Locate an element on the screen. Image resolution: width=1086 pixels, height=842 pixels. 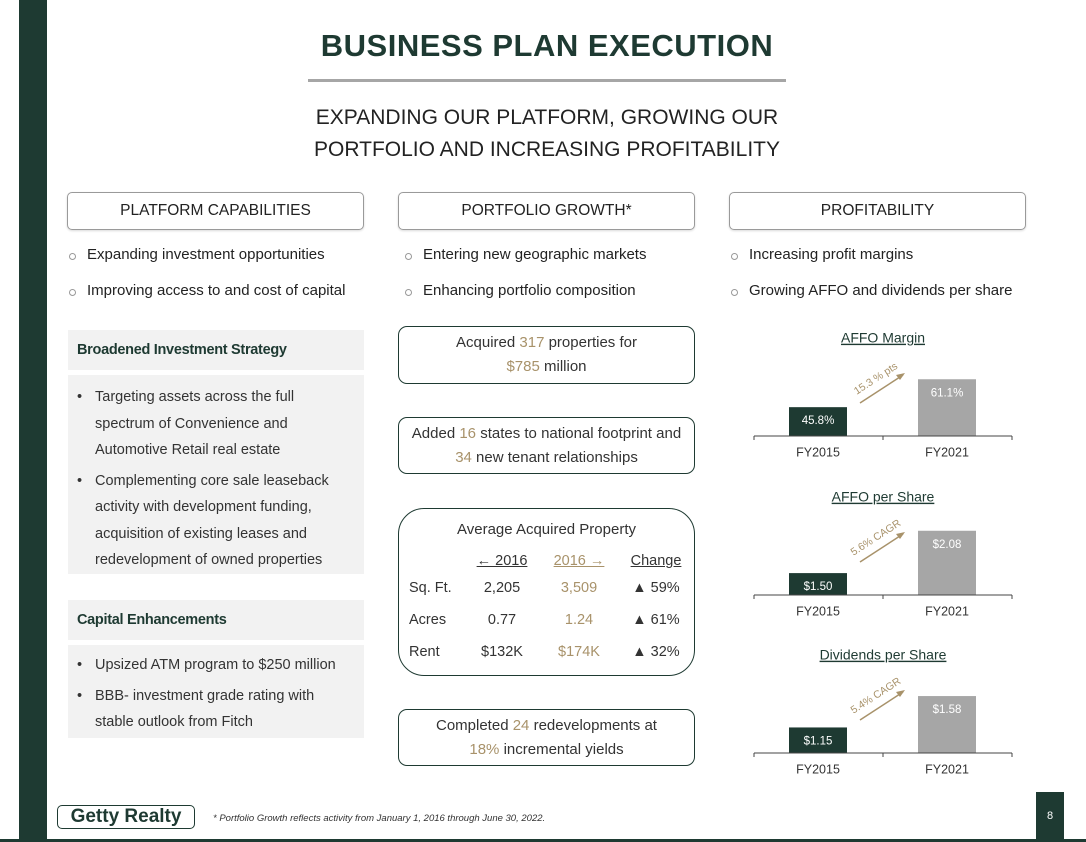
table-cell: 3,509 is located at coordinates (579, 588).